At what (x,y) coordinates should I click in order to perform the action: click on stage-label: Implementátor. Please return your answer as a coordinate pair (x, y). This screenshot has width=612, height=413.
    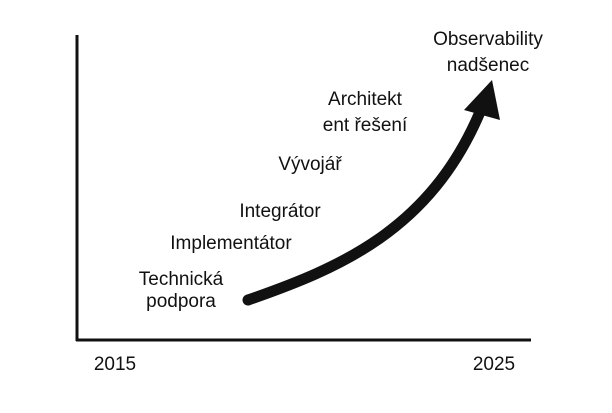
    Looking at the image, I should click on (231, 243).